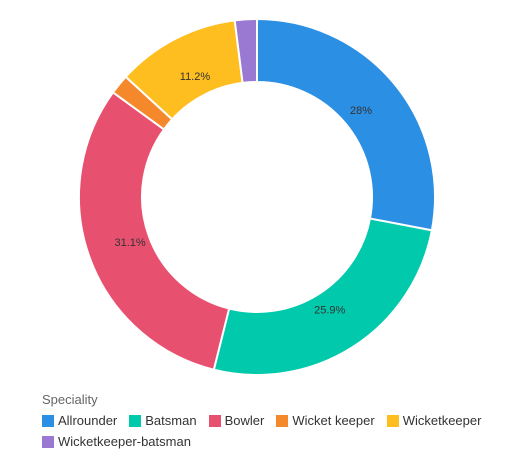  Describe the element at coordinates (442, 420) in the screenshot. I see `legend-label-wicketkeeper: Wicketkeeper` at that location.